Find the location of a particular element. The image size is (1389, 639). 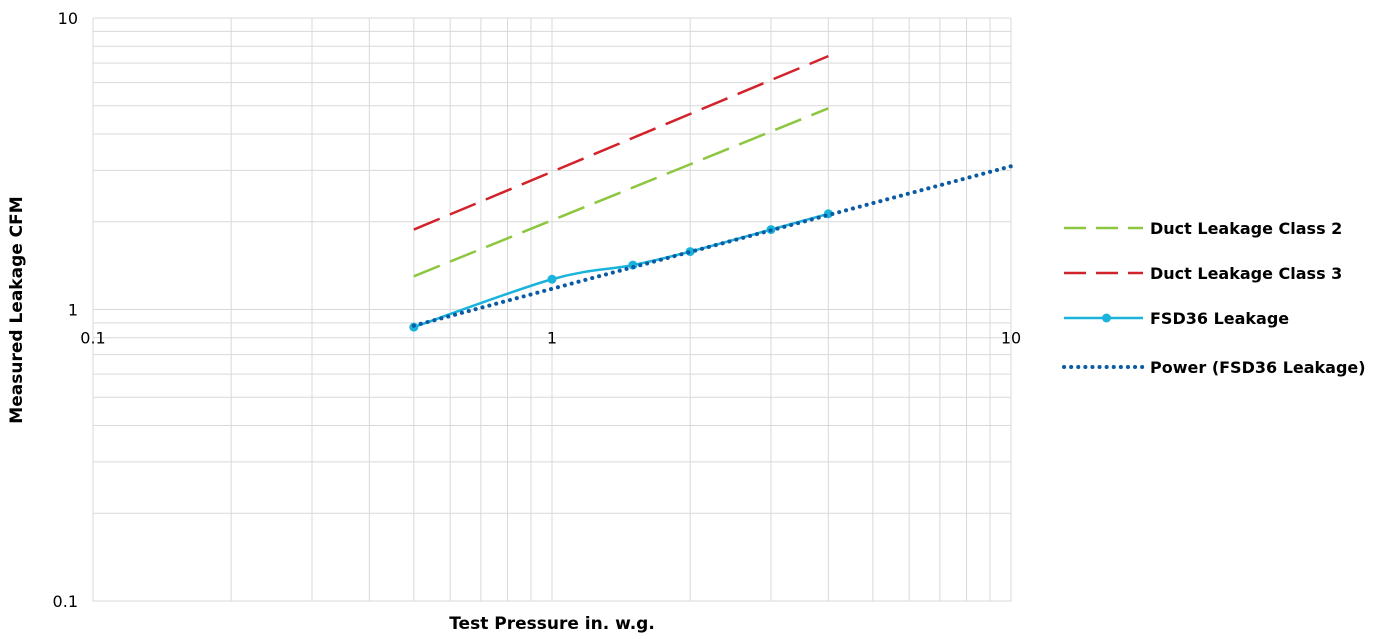

legend-label: FSD36 Leakage is located at coordinates (1219, 318).